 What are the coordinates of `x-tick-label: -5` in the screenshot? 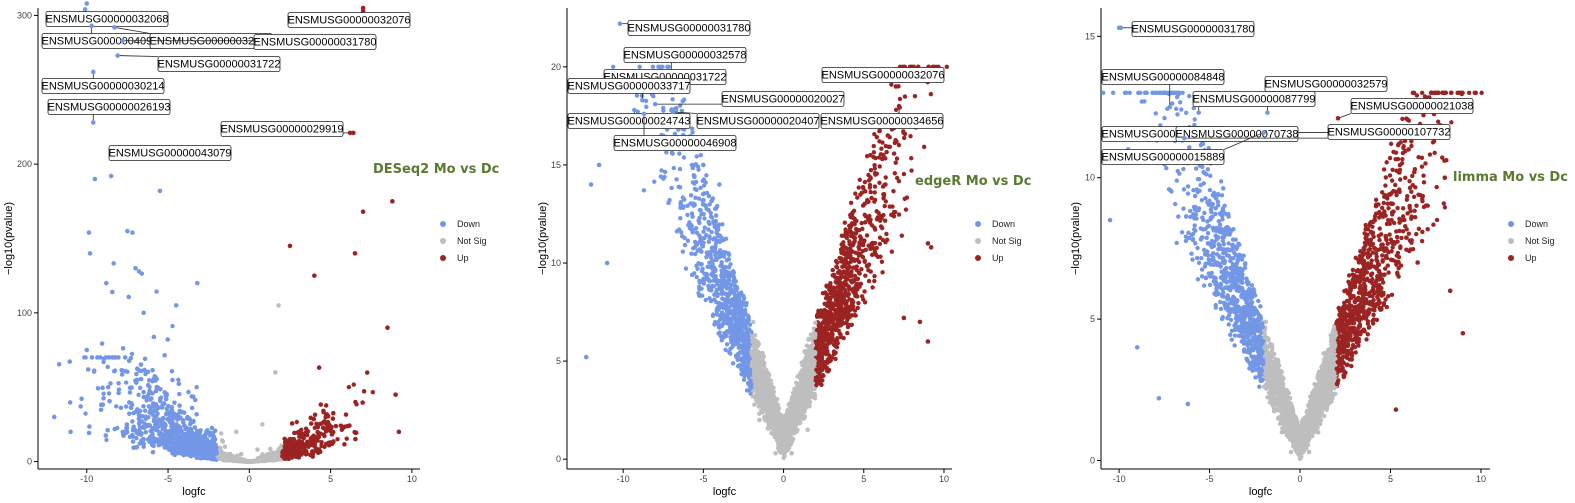 It's located at (703, 479).